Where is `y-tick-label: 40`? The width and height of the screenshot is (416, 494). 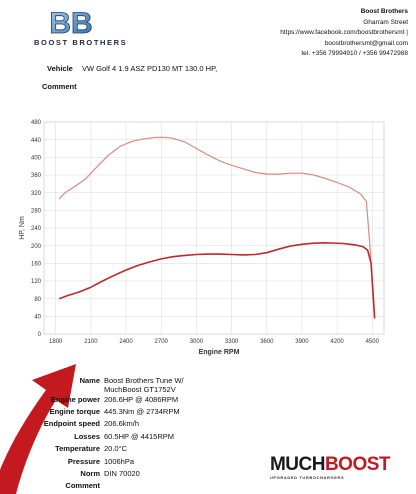 y-tick-label: 40 is located at coordinates (37, 318).